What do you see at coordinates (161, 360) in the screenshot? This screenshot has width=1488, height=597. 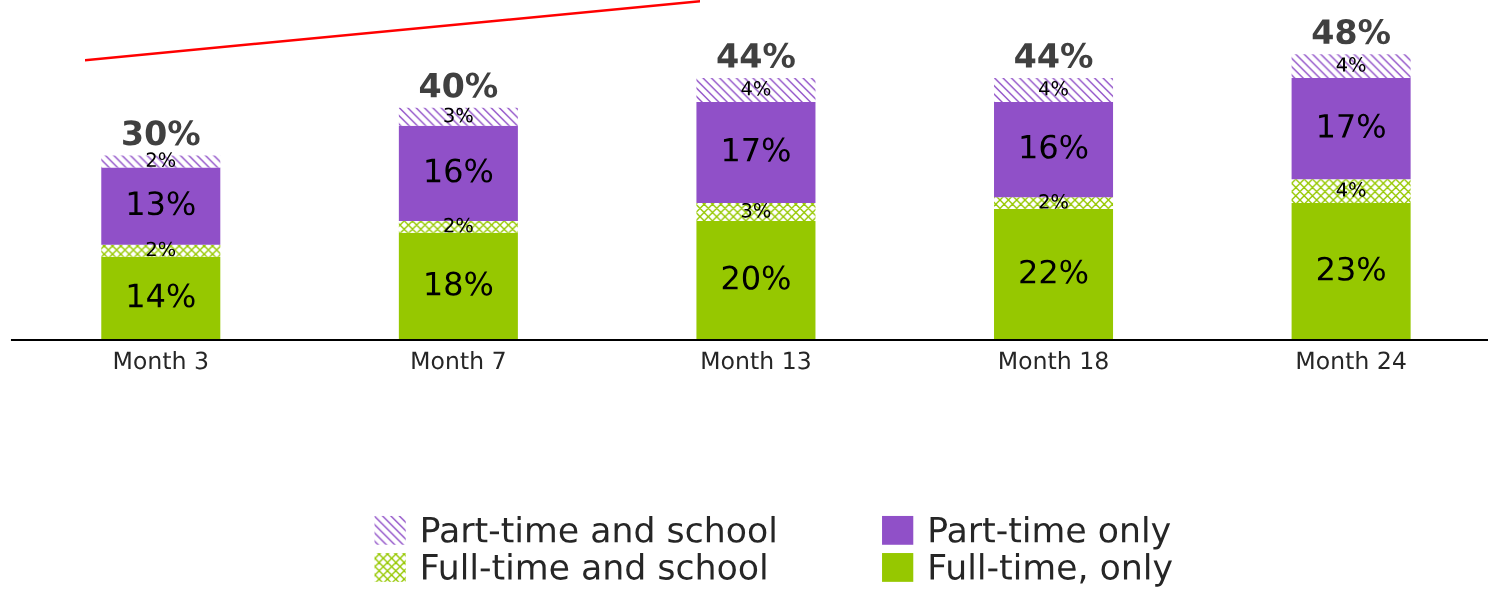 I see `x-tick-label: Month 3` at bounding box center [161, 360].